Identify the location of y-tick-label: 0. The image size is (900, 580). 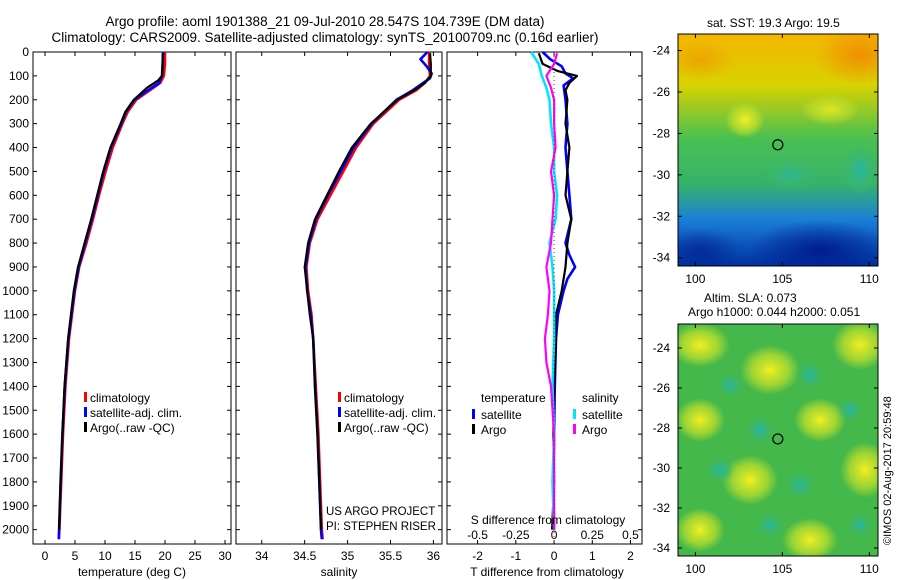
(25, 52).